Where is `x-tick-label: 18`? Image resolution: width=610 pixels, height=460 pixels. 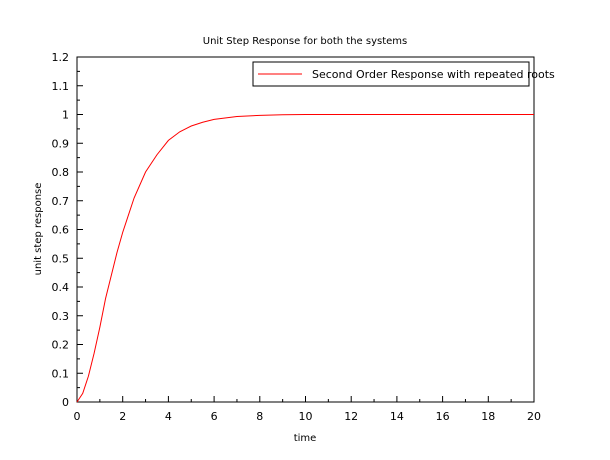 x-tick-label: 18 is located at coordinates (488, 416).